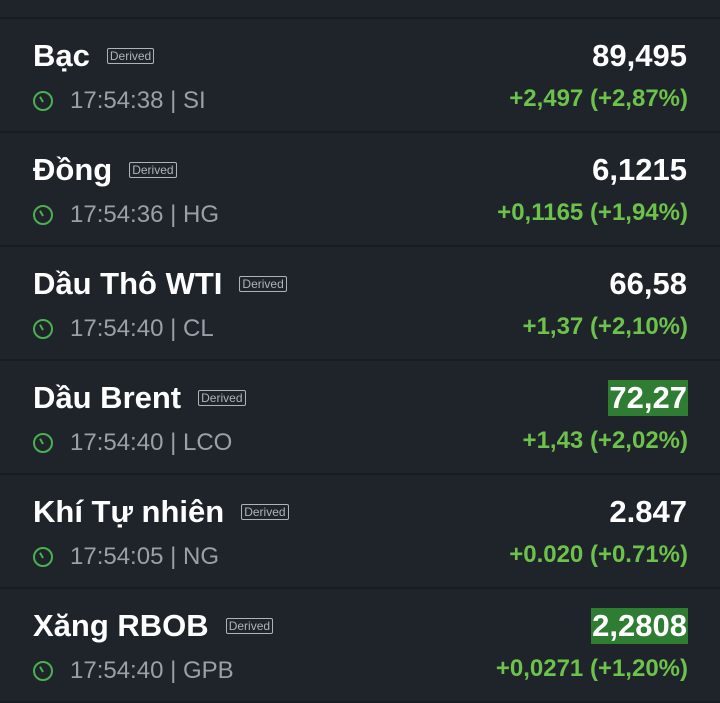  What do you see at coordinates (142, 328) in the screenshot?
I see `time-symbol-text: 17:54:40 | CL` at bounding box center [142, 328].